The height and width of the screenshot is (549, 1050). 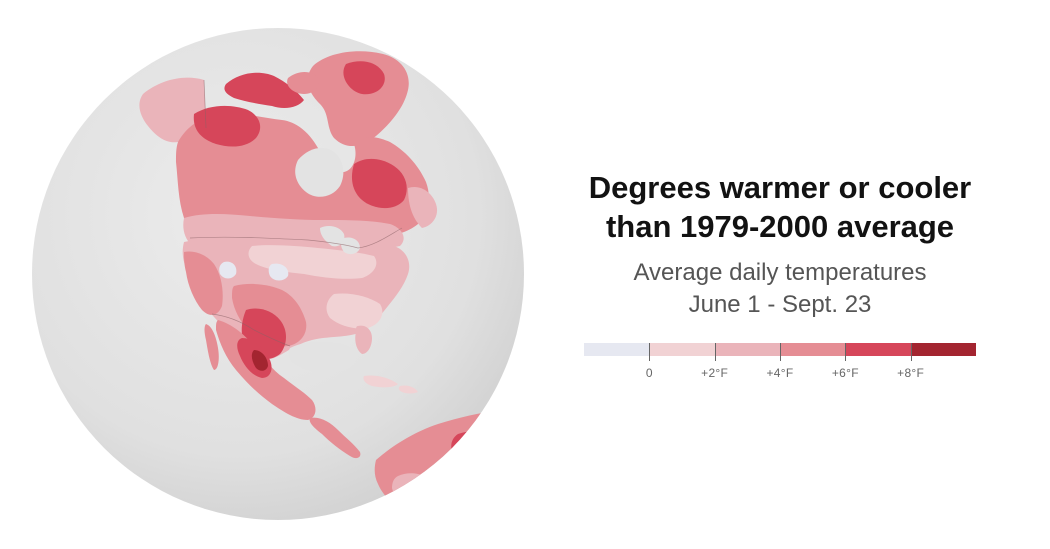 I want to click on color-scale: 0 +2°F +4°F +6°F +8°F, so click(x=780, y=363).